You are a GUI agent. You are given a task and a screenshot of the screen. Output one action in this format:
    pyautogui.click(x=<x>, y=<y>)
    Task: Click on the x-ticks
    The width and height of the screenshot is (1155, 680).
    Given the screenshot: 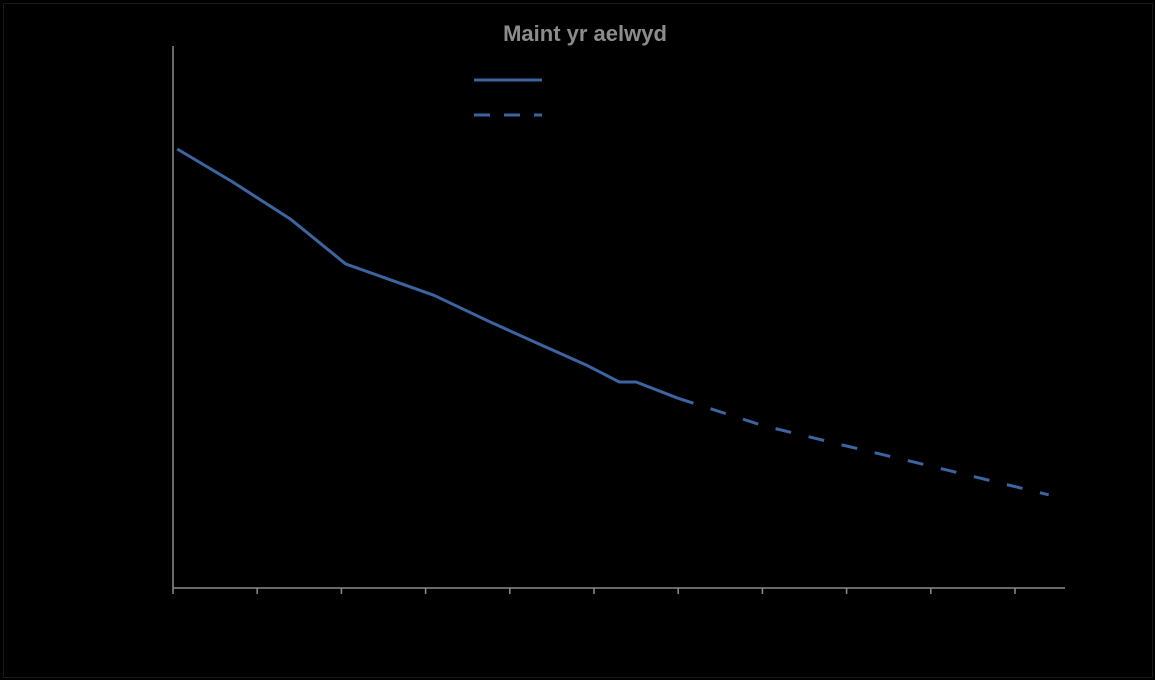 What is the action you would take?
    pyautogui.click(x=594, y=591)
    